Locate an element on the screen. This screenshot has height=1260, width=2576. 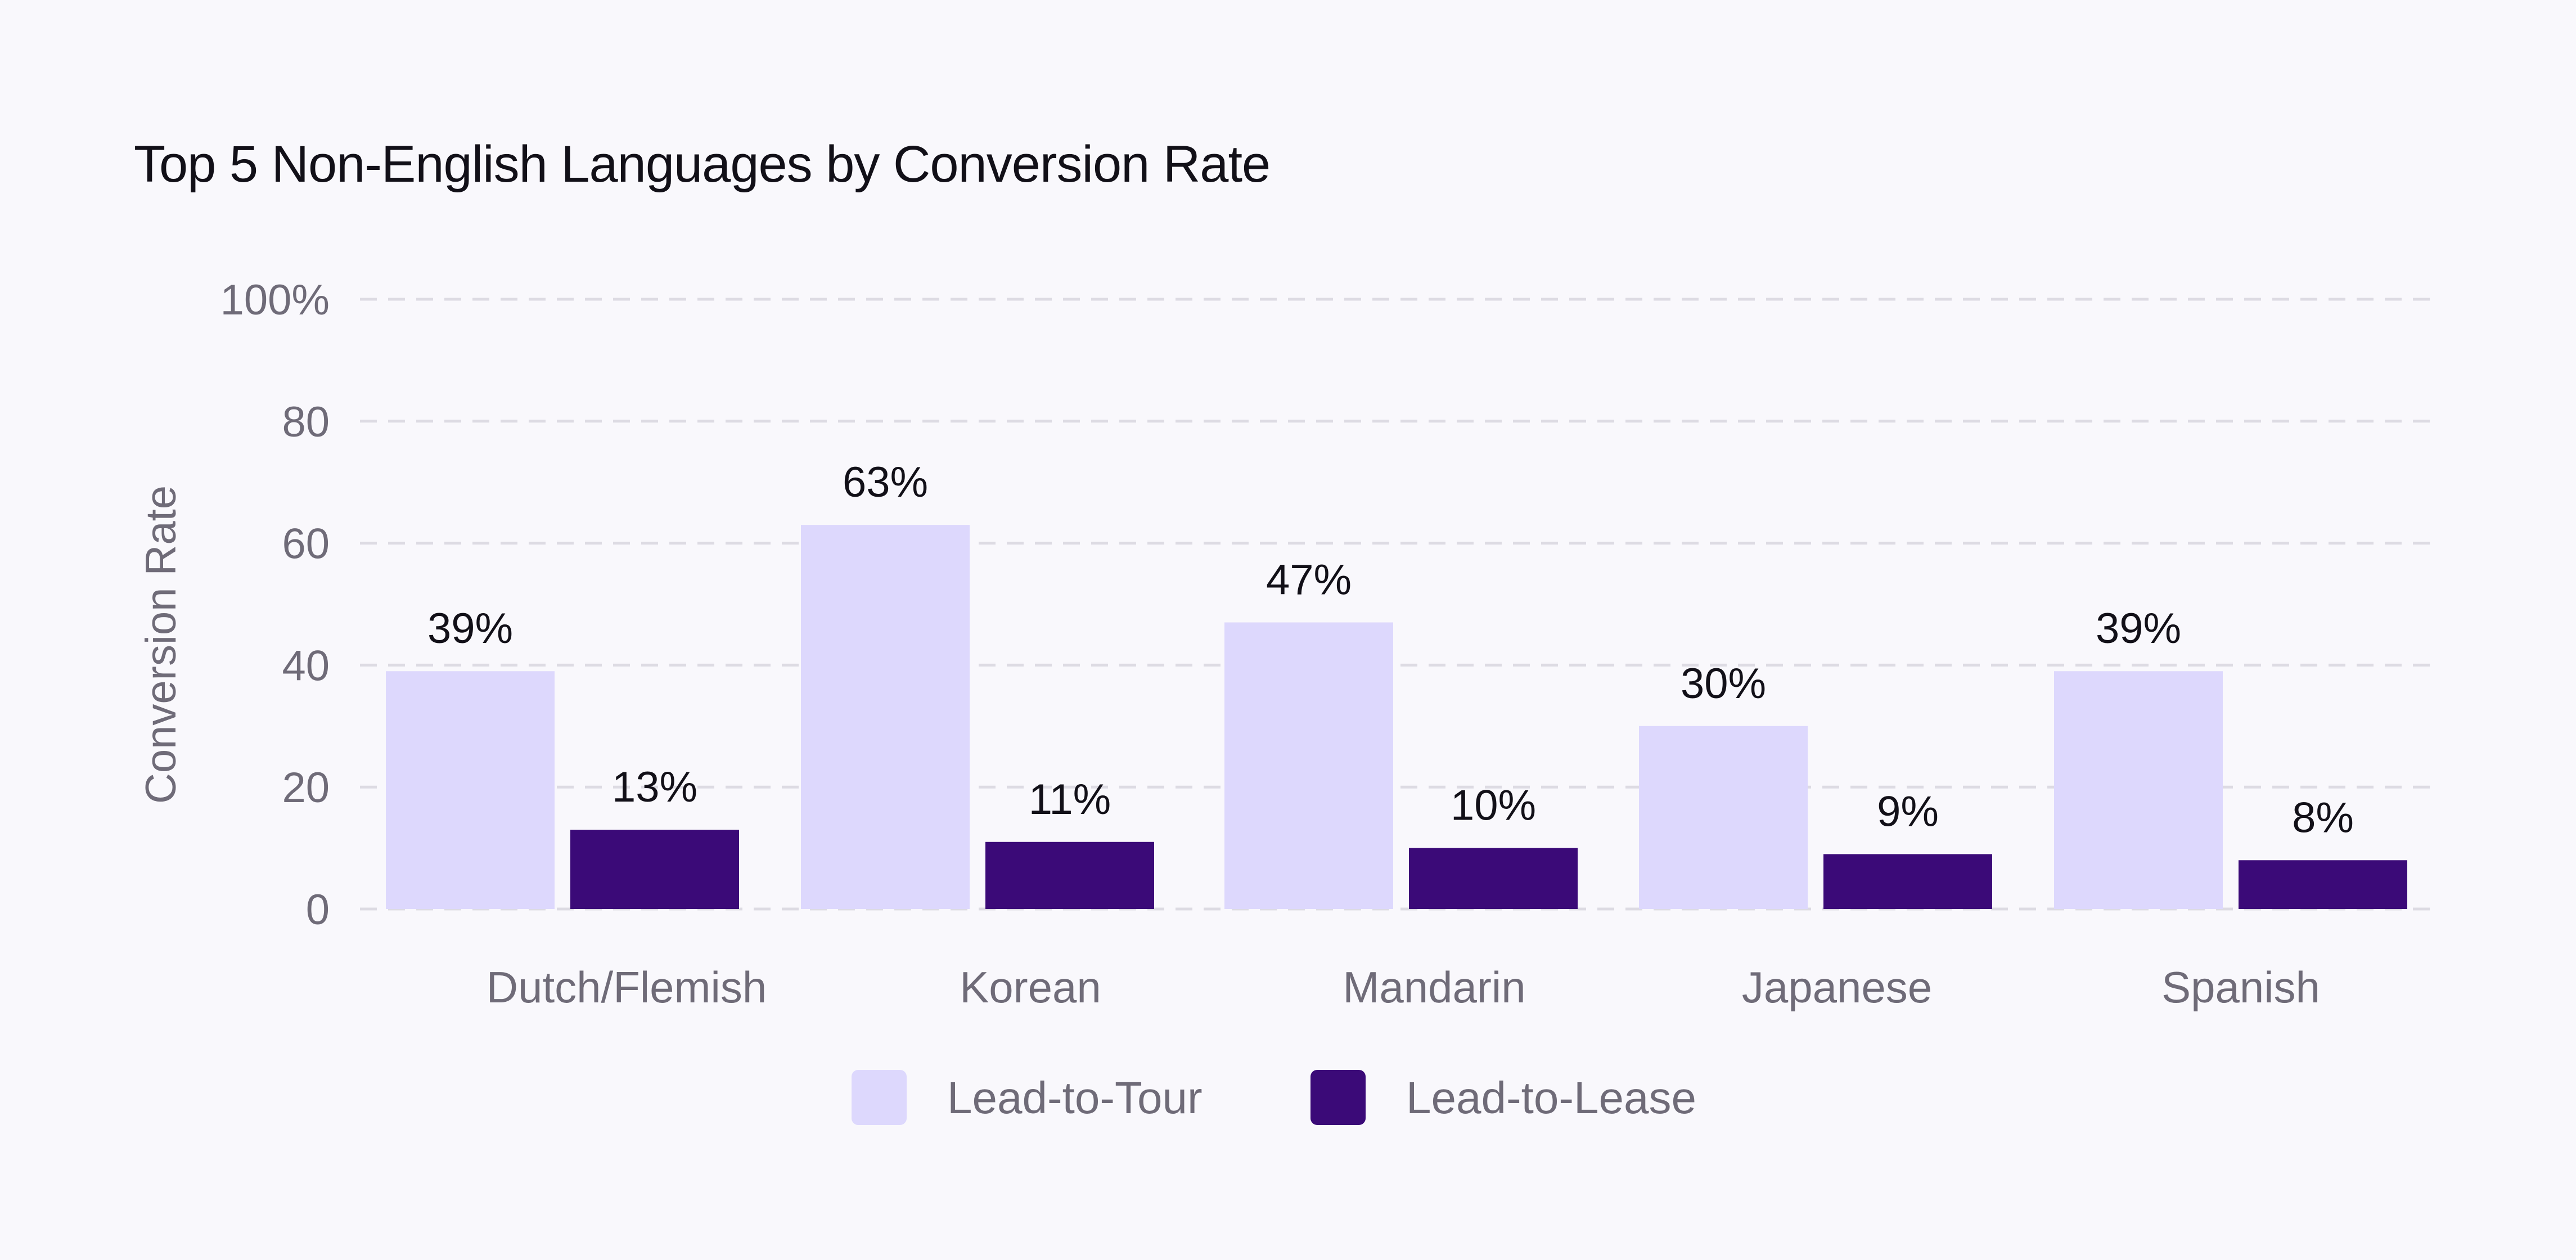
data-label: 10% is located at coordinates (1493, 806).